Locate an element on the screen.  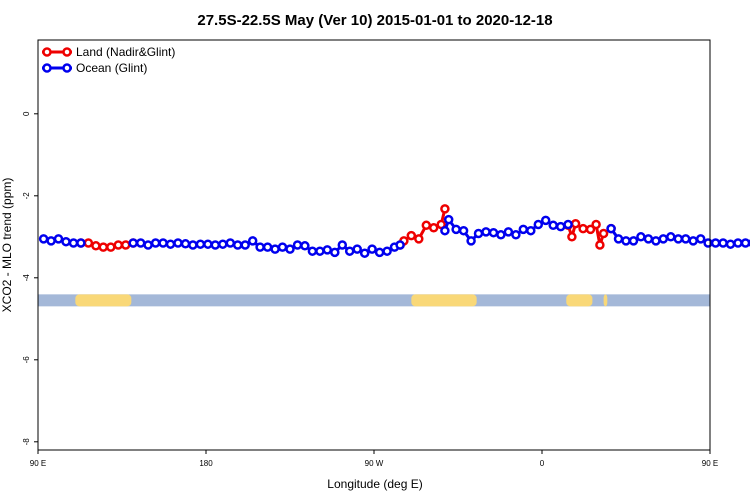
x-axis-label: Longitude (deg E) is located at coordinates (374, 484).